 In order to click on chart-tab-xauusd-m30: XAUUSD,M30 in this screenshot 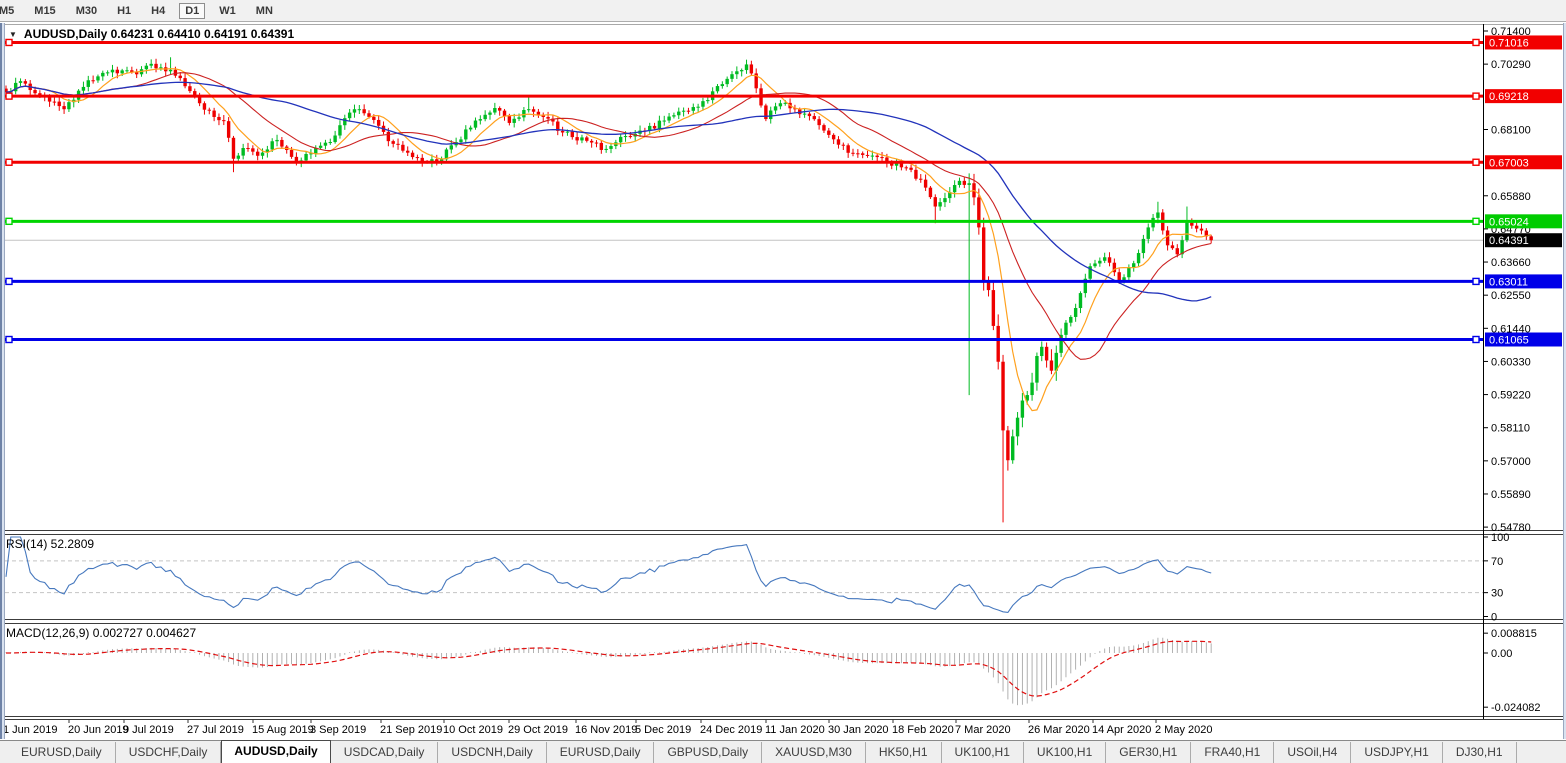, I will do `click(814, 752)`.